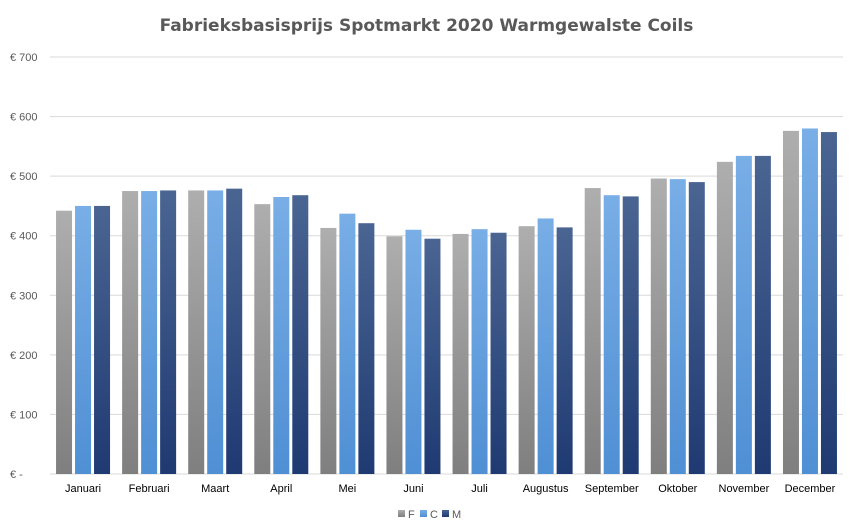  I want to click on x-category-label: Augustus, so click(546, 489).